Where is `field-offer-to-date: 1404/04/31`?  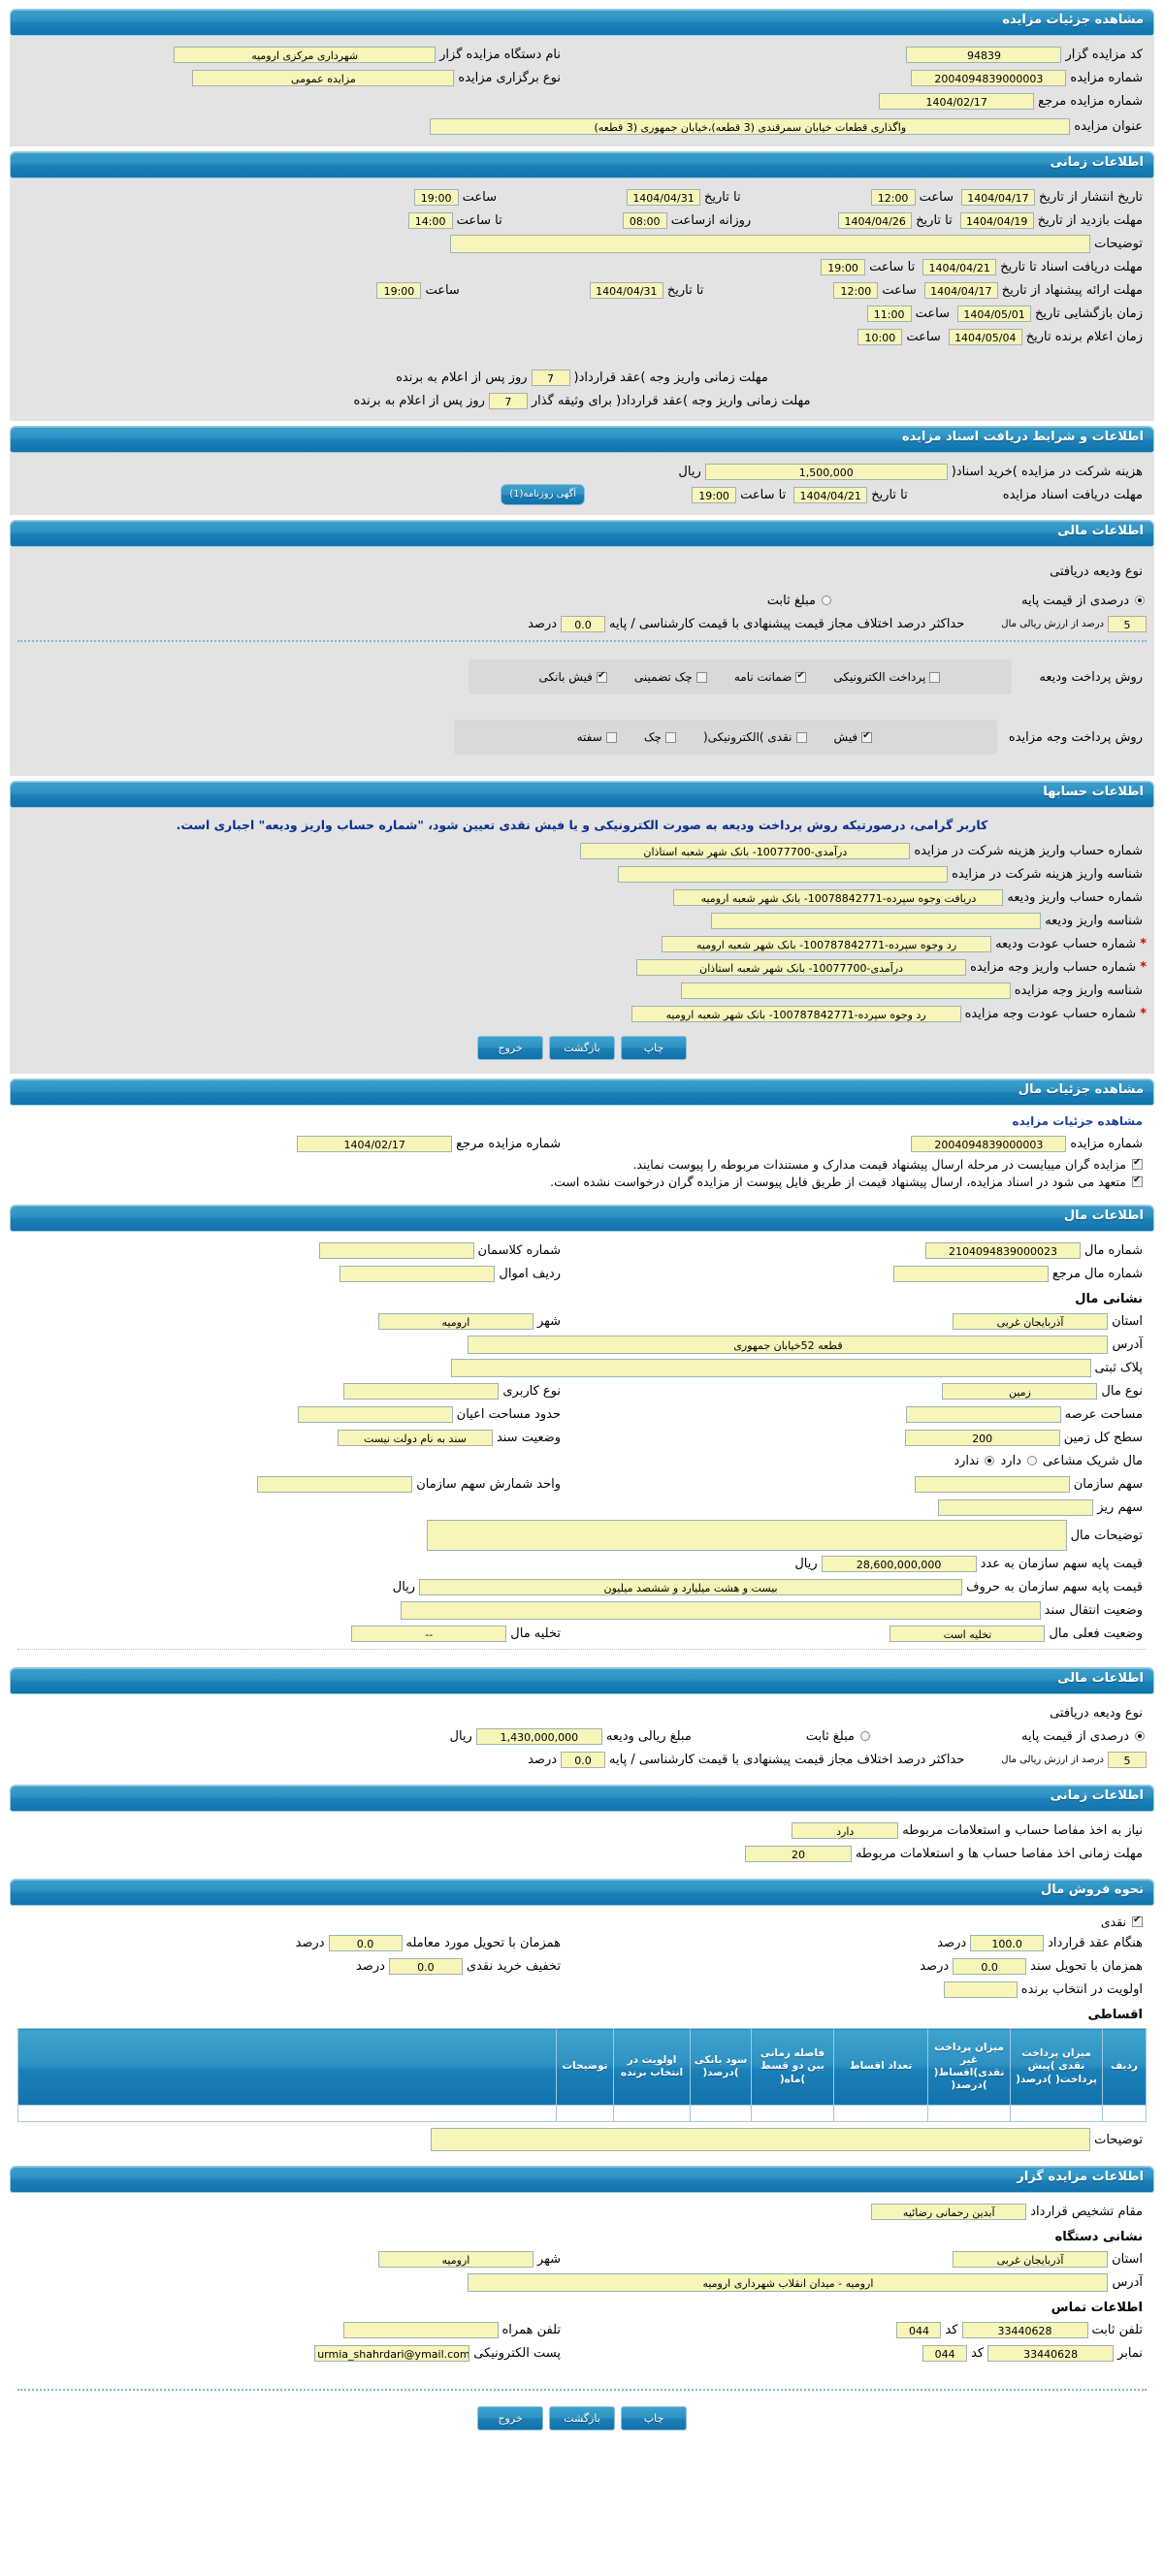
field-offer-to-date: 1404/04/31 is located at coordinates (626, 290).